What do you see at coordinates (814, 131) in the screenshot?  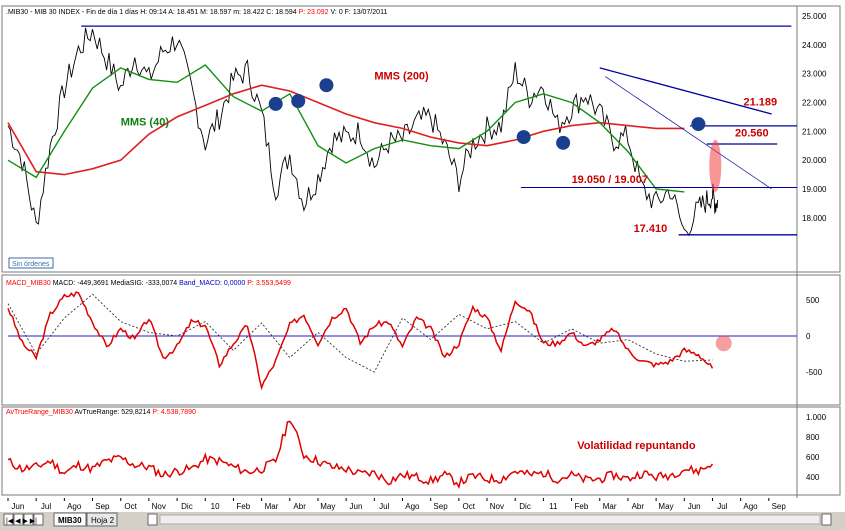 I see `price-ytick-3: 21.000` at bounding box center [814, 131].